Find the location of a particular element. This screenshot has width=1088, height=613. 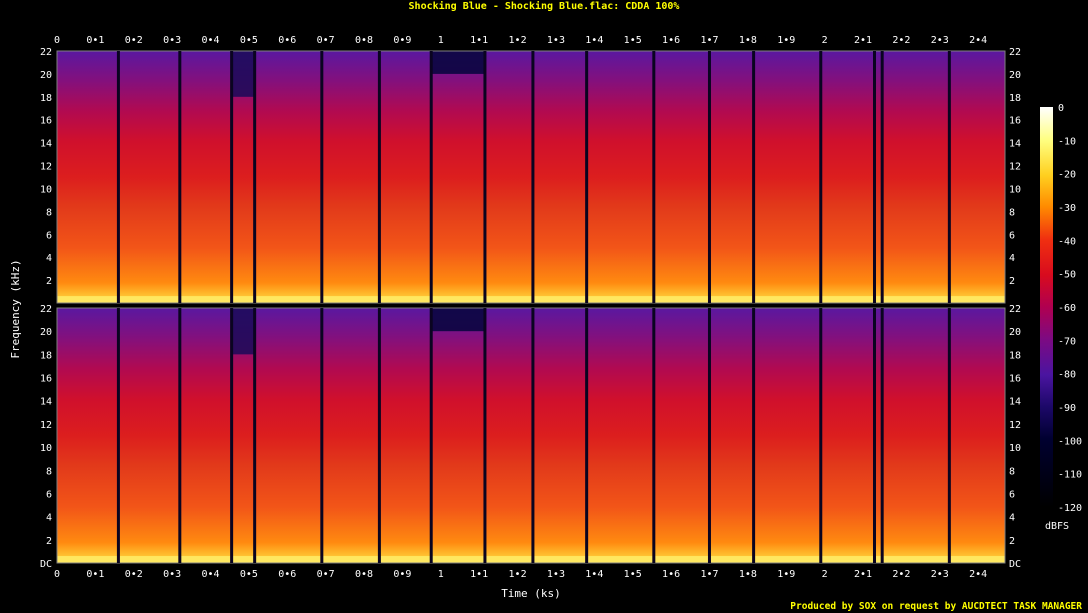

x-tick-label: 1•5 is located at coordinates (633, 574).